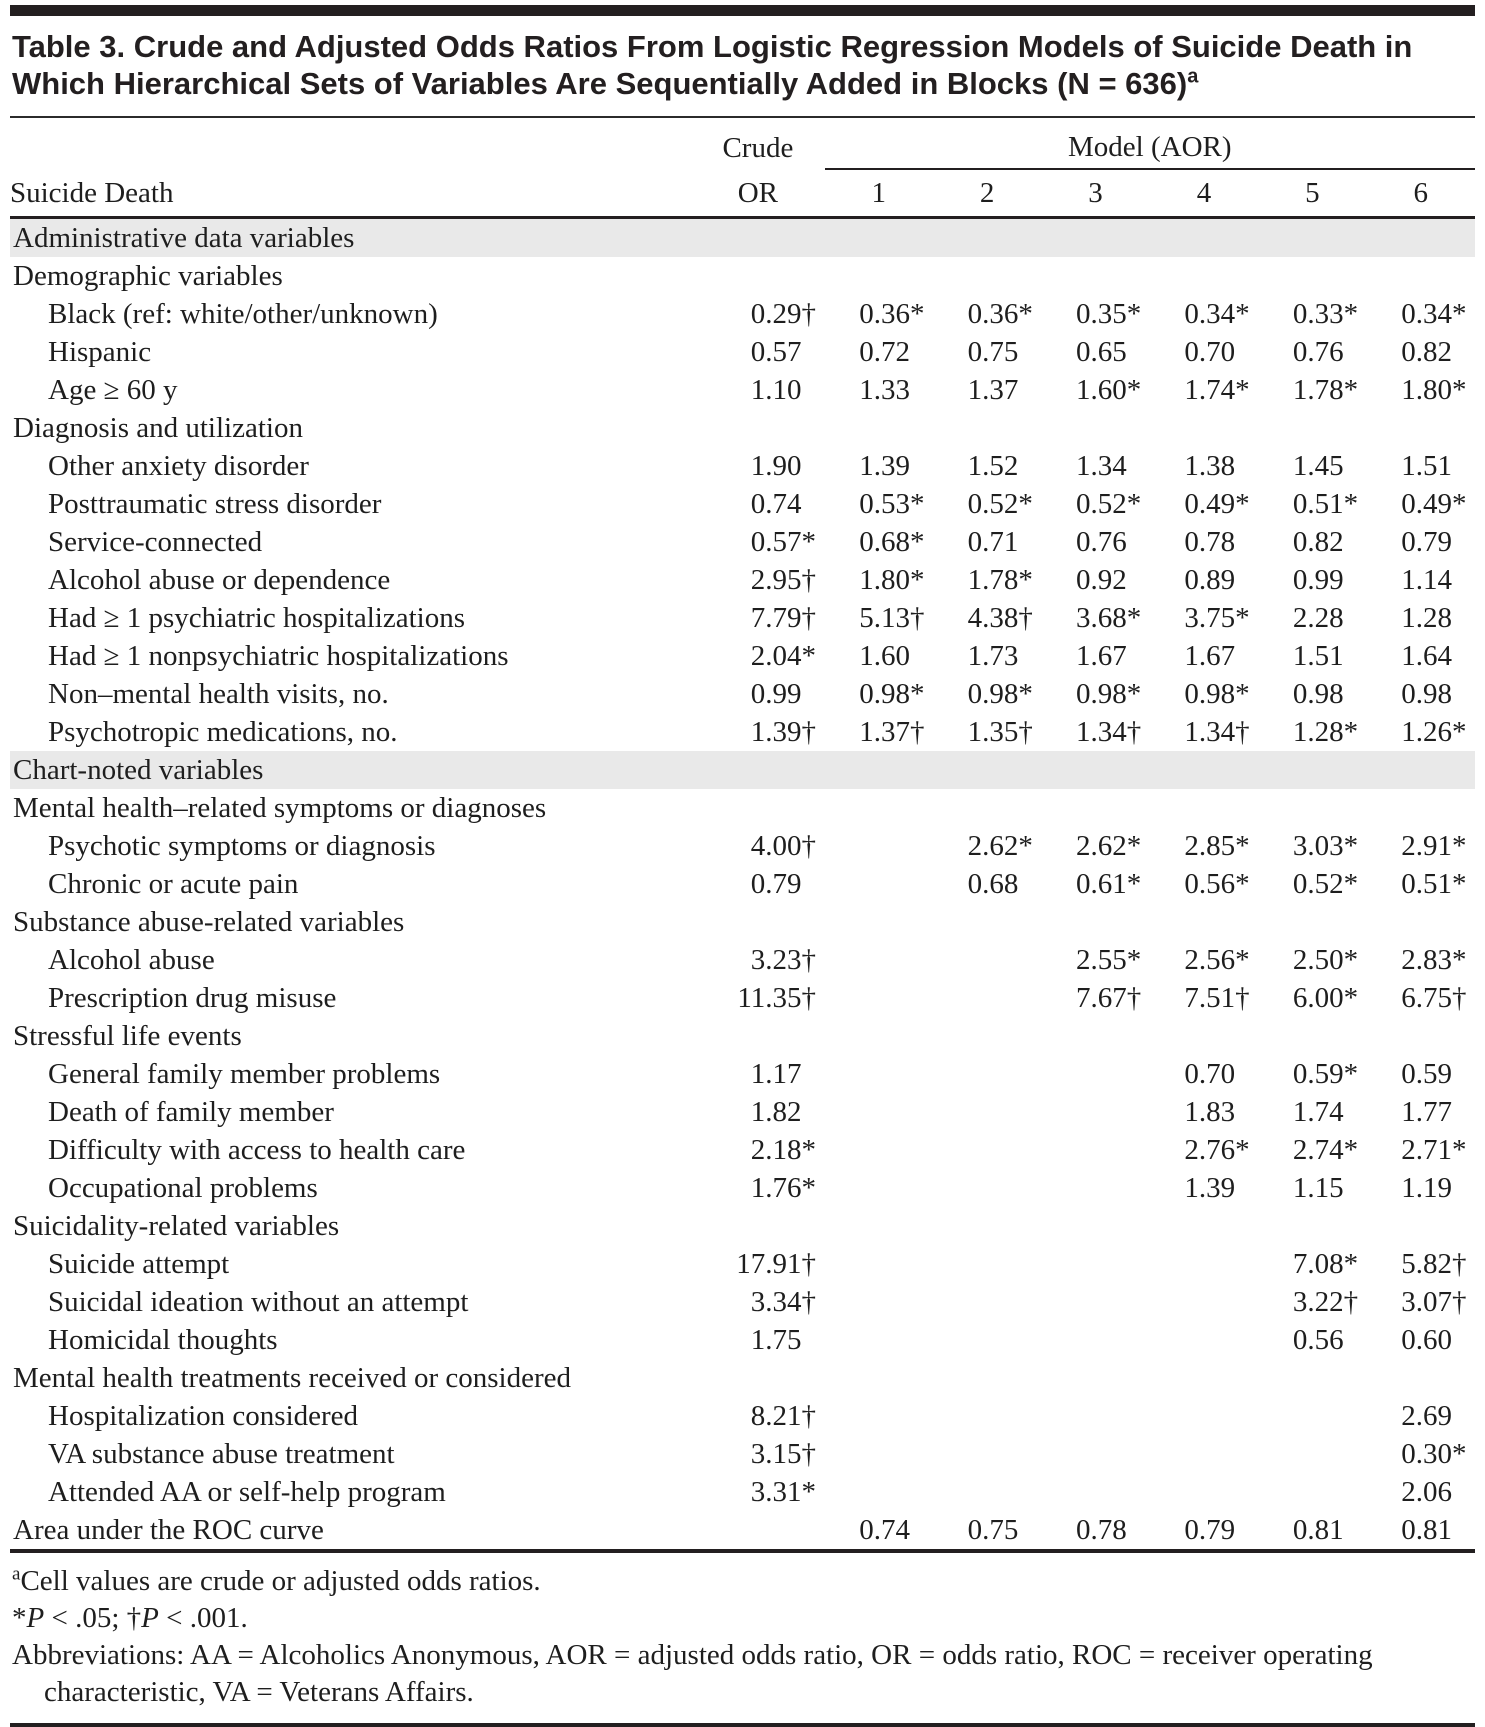 This screenshot has width=1485, height=1727. I want to click on table-row: Hispanic 0.57 0.72 0.75 0.65 0.70 0.76 0.82, so click(742, 352).